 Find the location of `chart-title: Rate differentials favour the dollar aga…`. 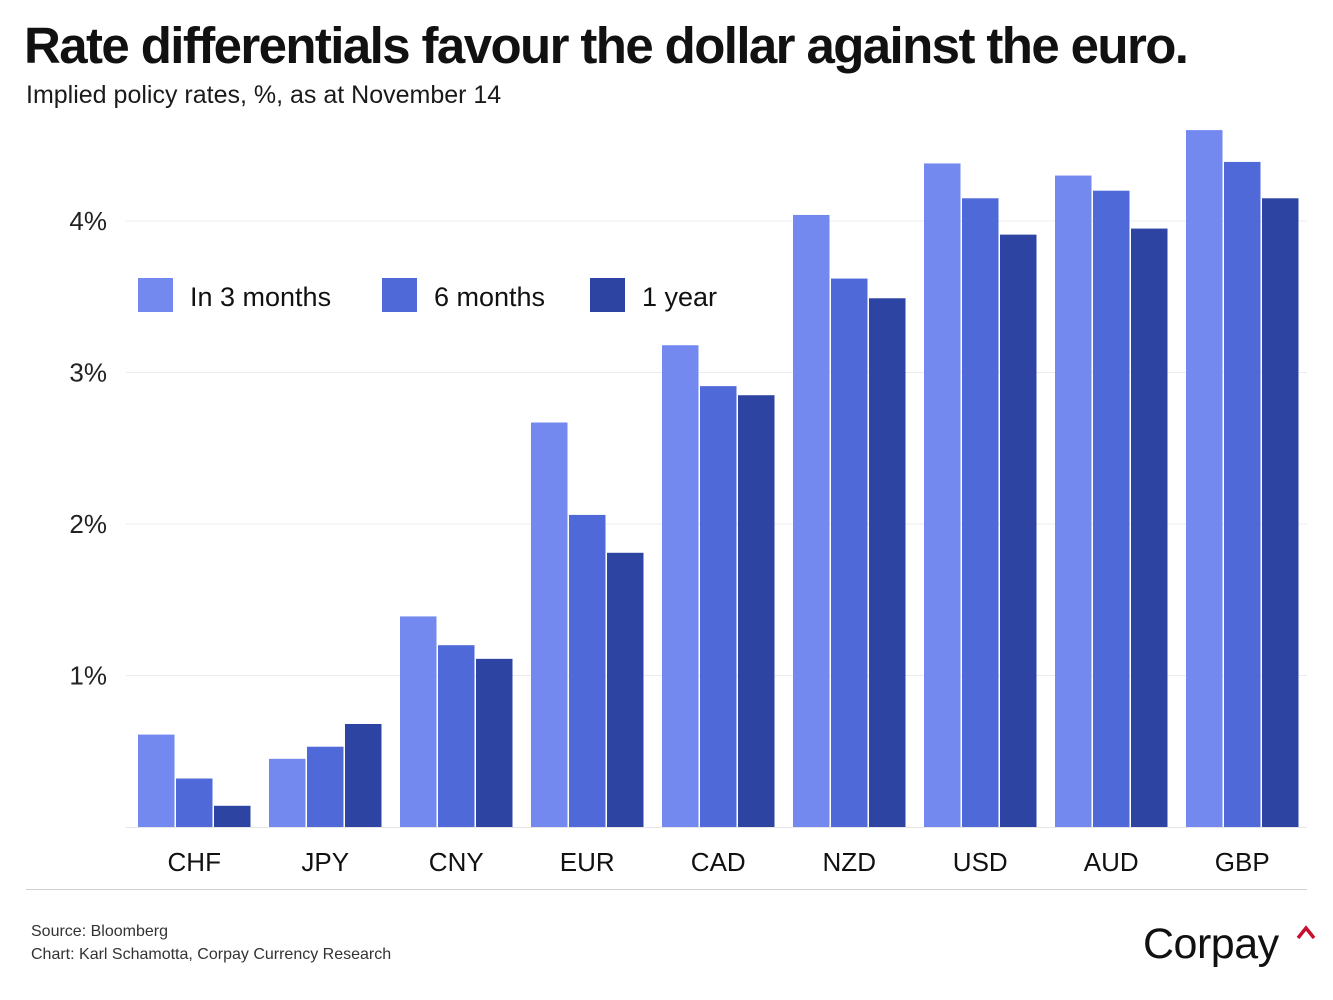

chart-title: Rate differentials favour the dollar aga… is located at coordinates (606, 45).